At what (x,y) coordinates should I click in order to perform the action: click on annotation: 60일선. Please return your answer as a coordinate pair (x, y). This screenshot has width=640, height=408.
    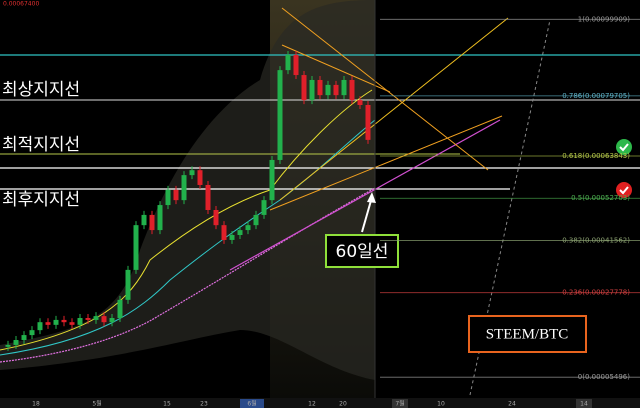
    Looking at the image, I should click on (362, 252).